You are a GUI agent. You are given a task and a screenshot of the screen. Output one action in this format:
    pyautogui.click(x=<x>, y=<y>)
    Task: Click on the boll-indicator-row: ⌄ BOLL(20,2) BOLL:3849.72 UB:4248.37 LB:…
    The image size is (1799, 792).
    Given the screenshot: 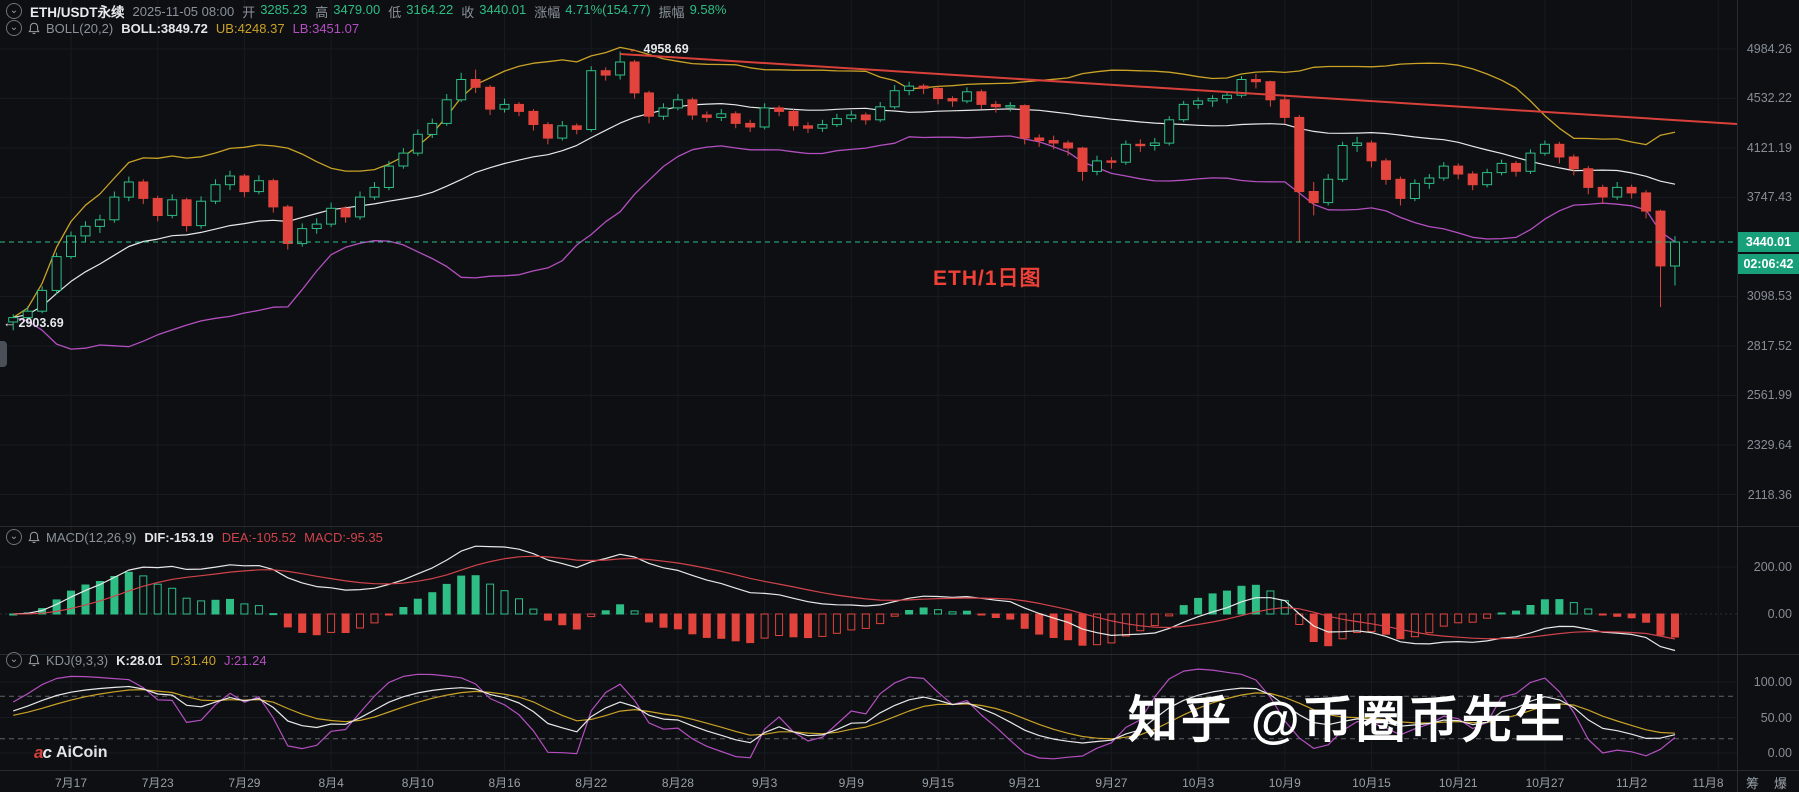 What is the action you would take?
    pyautogui.click(x=182, y=28)
    